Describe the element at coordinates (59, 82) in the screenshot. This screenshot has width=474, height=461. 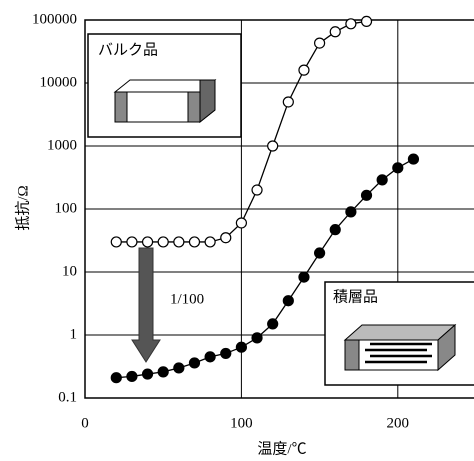
I see `y-tick-label: 10000` at that location.